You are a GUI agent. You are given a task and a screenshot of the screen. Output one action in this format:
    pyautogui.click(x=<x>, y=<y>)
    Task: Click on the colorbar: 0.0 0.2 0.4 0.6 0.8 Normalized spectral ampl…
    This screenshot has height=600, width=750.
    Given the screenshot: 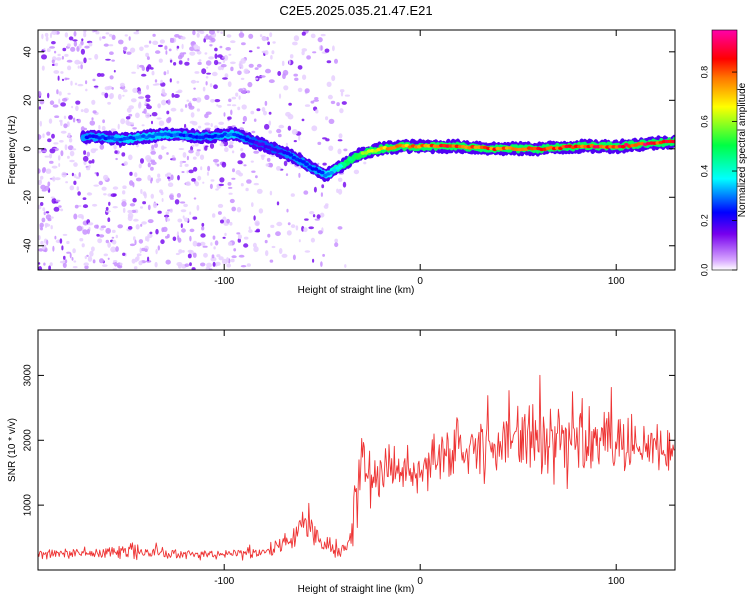 What is the action you would take?
    pyautogui.click(x=723, y=152)
    